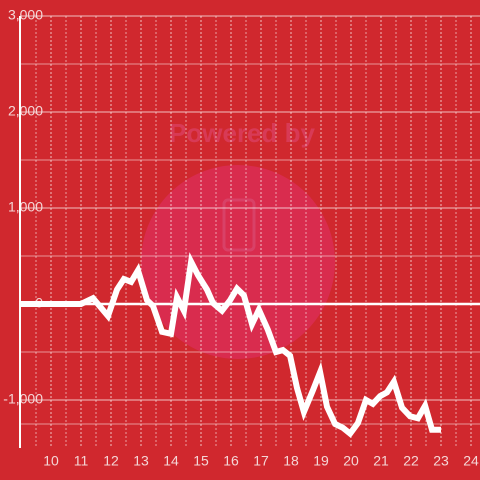  I want to click on x-tick-label: 23, so click(441, 461).